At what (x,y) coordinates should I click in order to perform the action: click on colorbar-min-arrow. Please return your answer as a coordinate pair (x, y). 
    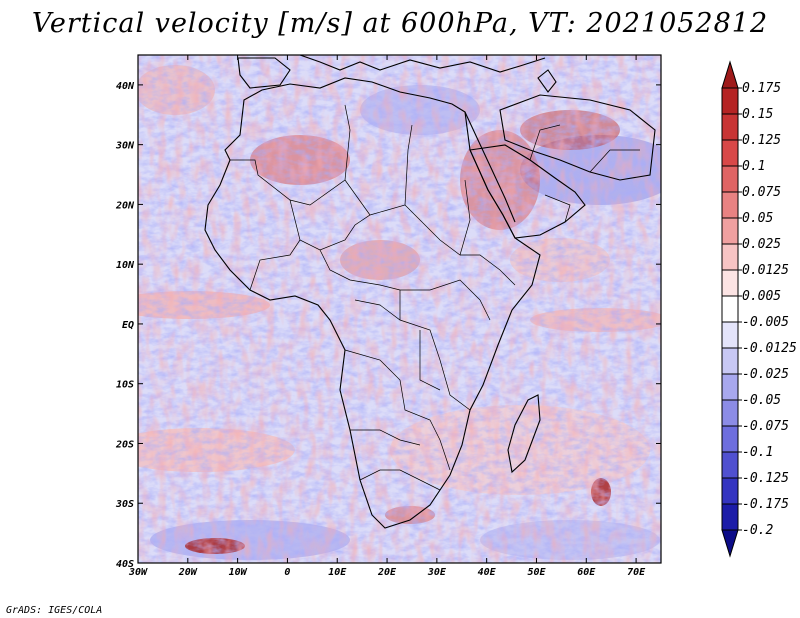
    Looking at the image, I should click on (730, 543).